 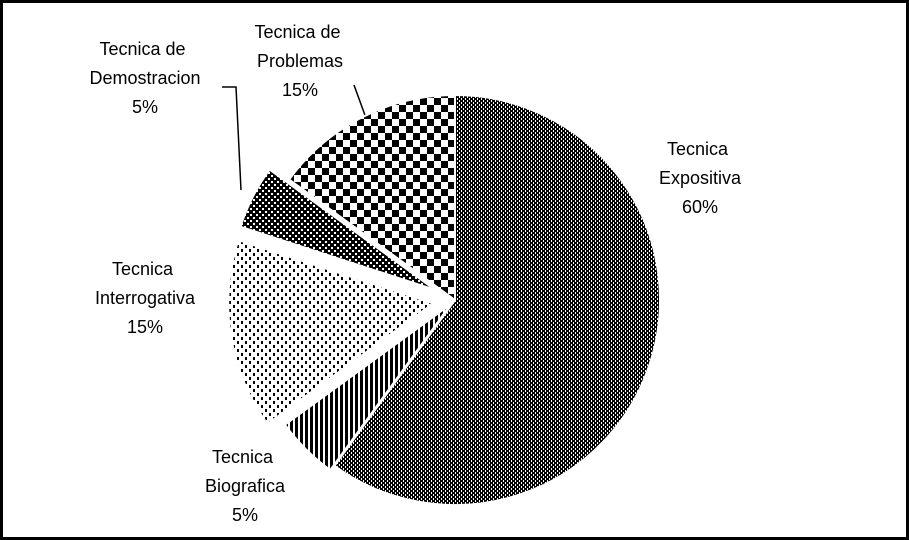 What do you see at coordinates (245, 471) in the screenshot?
I see `slice-label: Tecnica Biografica` at bounding box center [245, 471].